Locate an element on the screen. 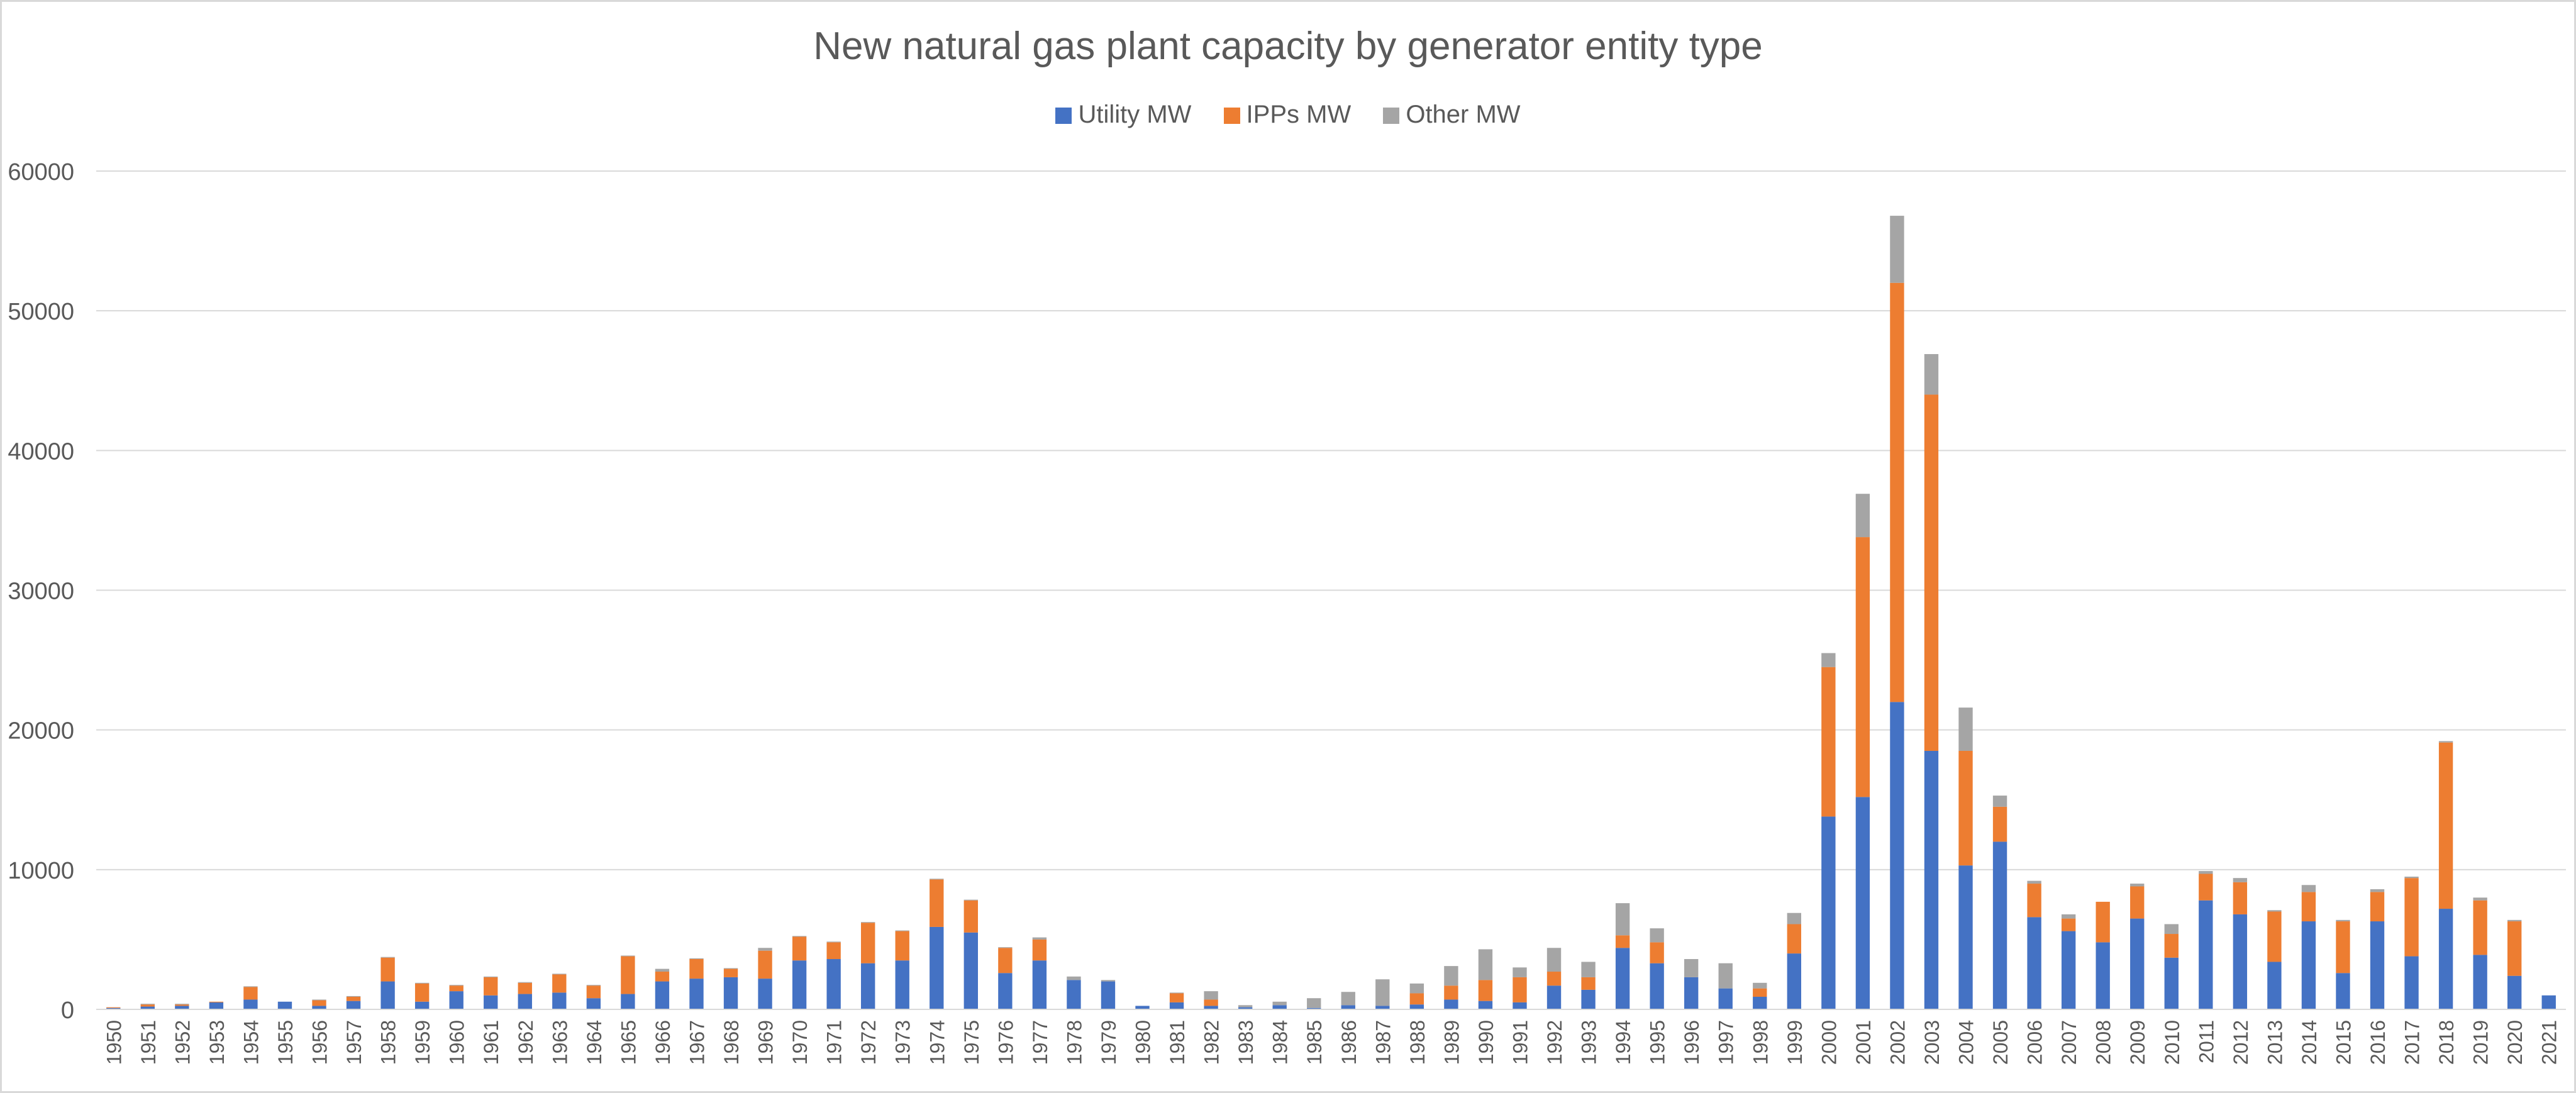  bar-utility-1979 is located at coordinates (1108, 995).